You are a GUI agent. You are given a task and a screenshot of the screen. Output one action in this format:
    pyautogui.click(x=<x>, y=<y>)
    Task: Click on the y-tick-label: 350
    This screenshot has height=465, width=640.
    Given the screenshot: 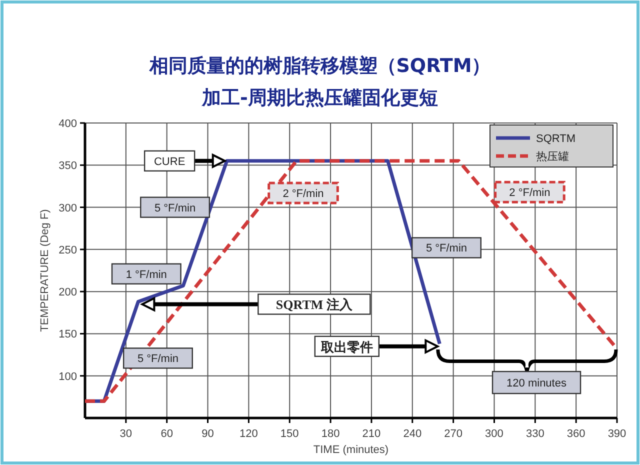 What is the action you would take?
    pyautogui.click(x=67, y=166)
    